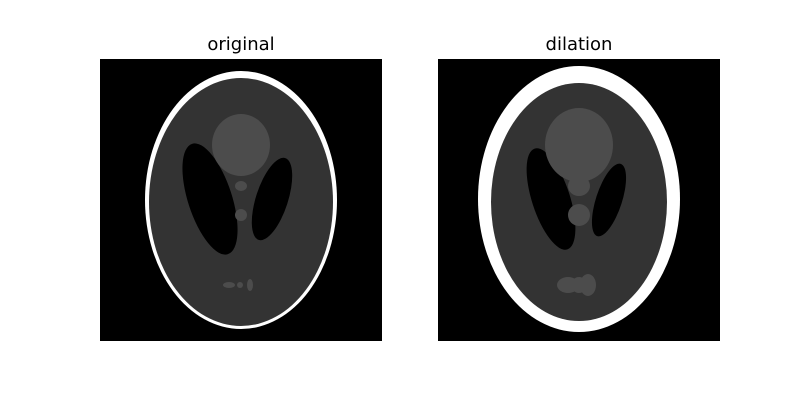  Describe the element at coordinates (241, 44) in the screenshot. I see `panel-title-original: original` at that location.